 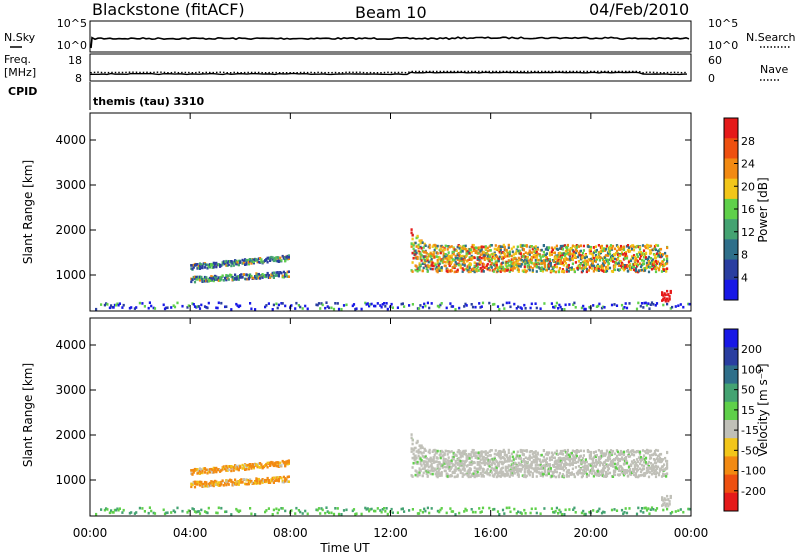 What do you see at coordinates (393, 269) in the screenshot?
I see `power-data` at bounding box center [393, 269].